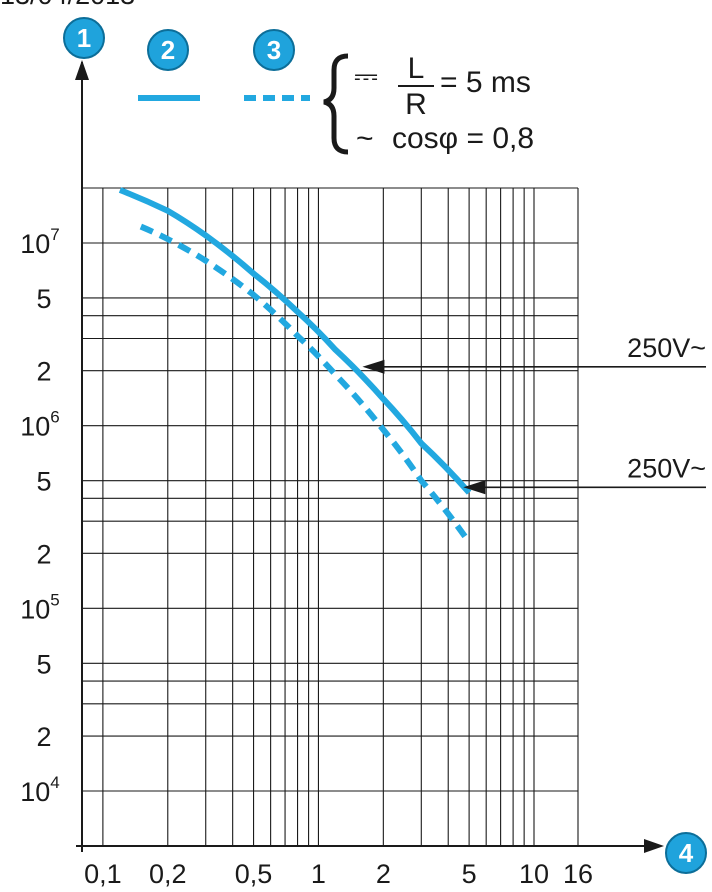 The width and height of the screenshot is (712, 892). Describe the element at coordinates (40, 516) in the screenshot. I see `y-tick-labels: 10⁷ 5 2 10⁶ 5 2 10⁵ 5 2 10⁴` at that location.